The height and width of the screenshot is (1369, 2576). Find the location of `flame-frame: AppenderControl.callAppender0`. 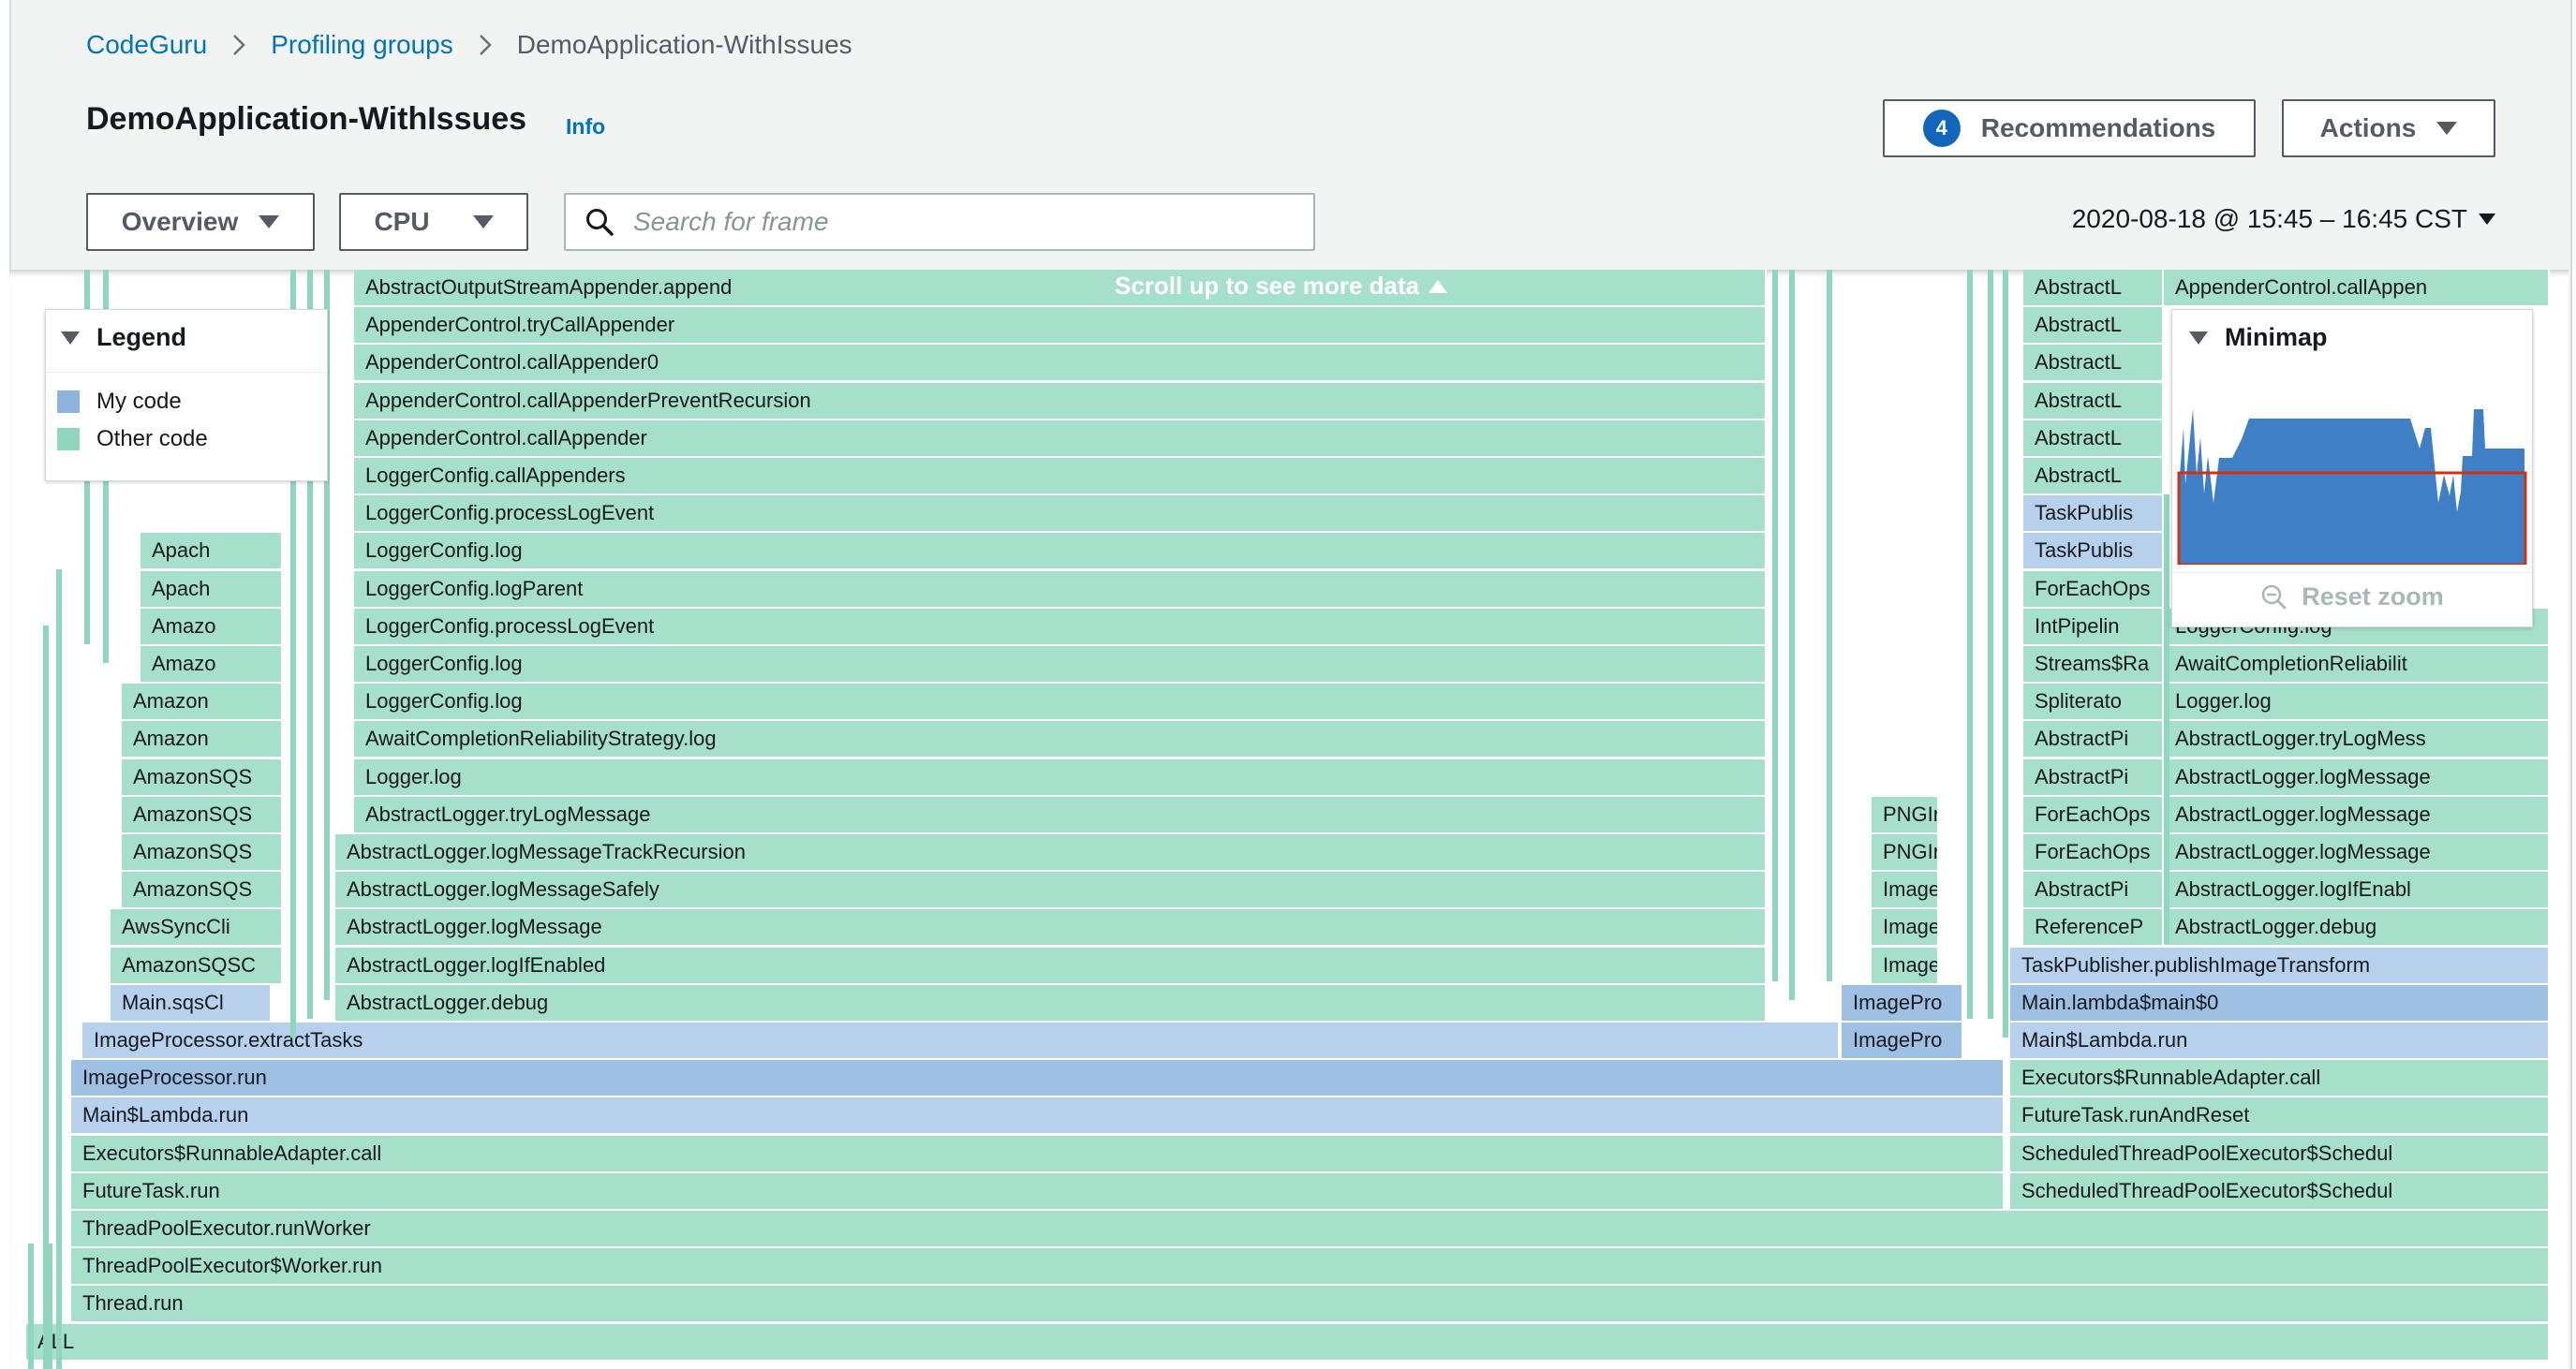

flame-frame: AppenderControl.callAppender0 is located at coordinates (1060, 363).